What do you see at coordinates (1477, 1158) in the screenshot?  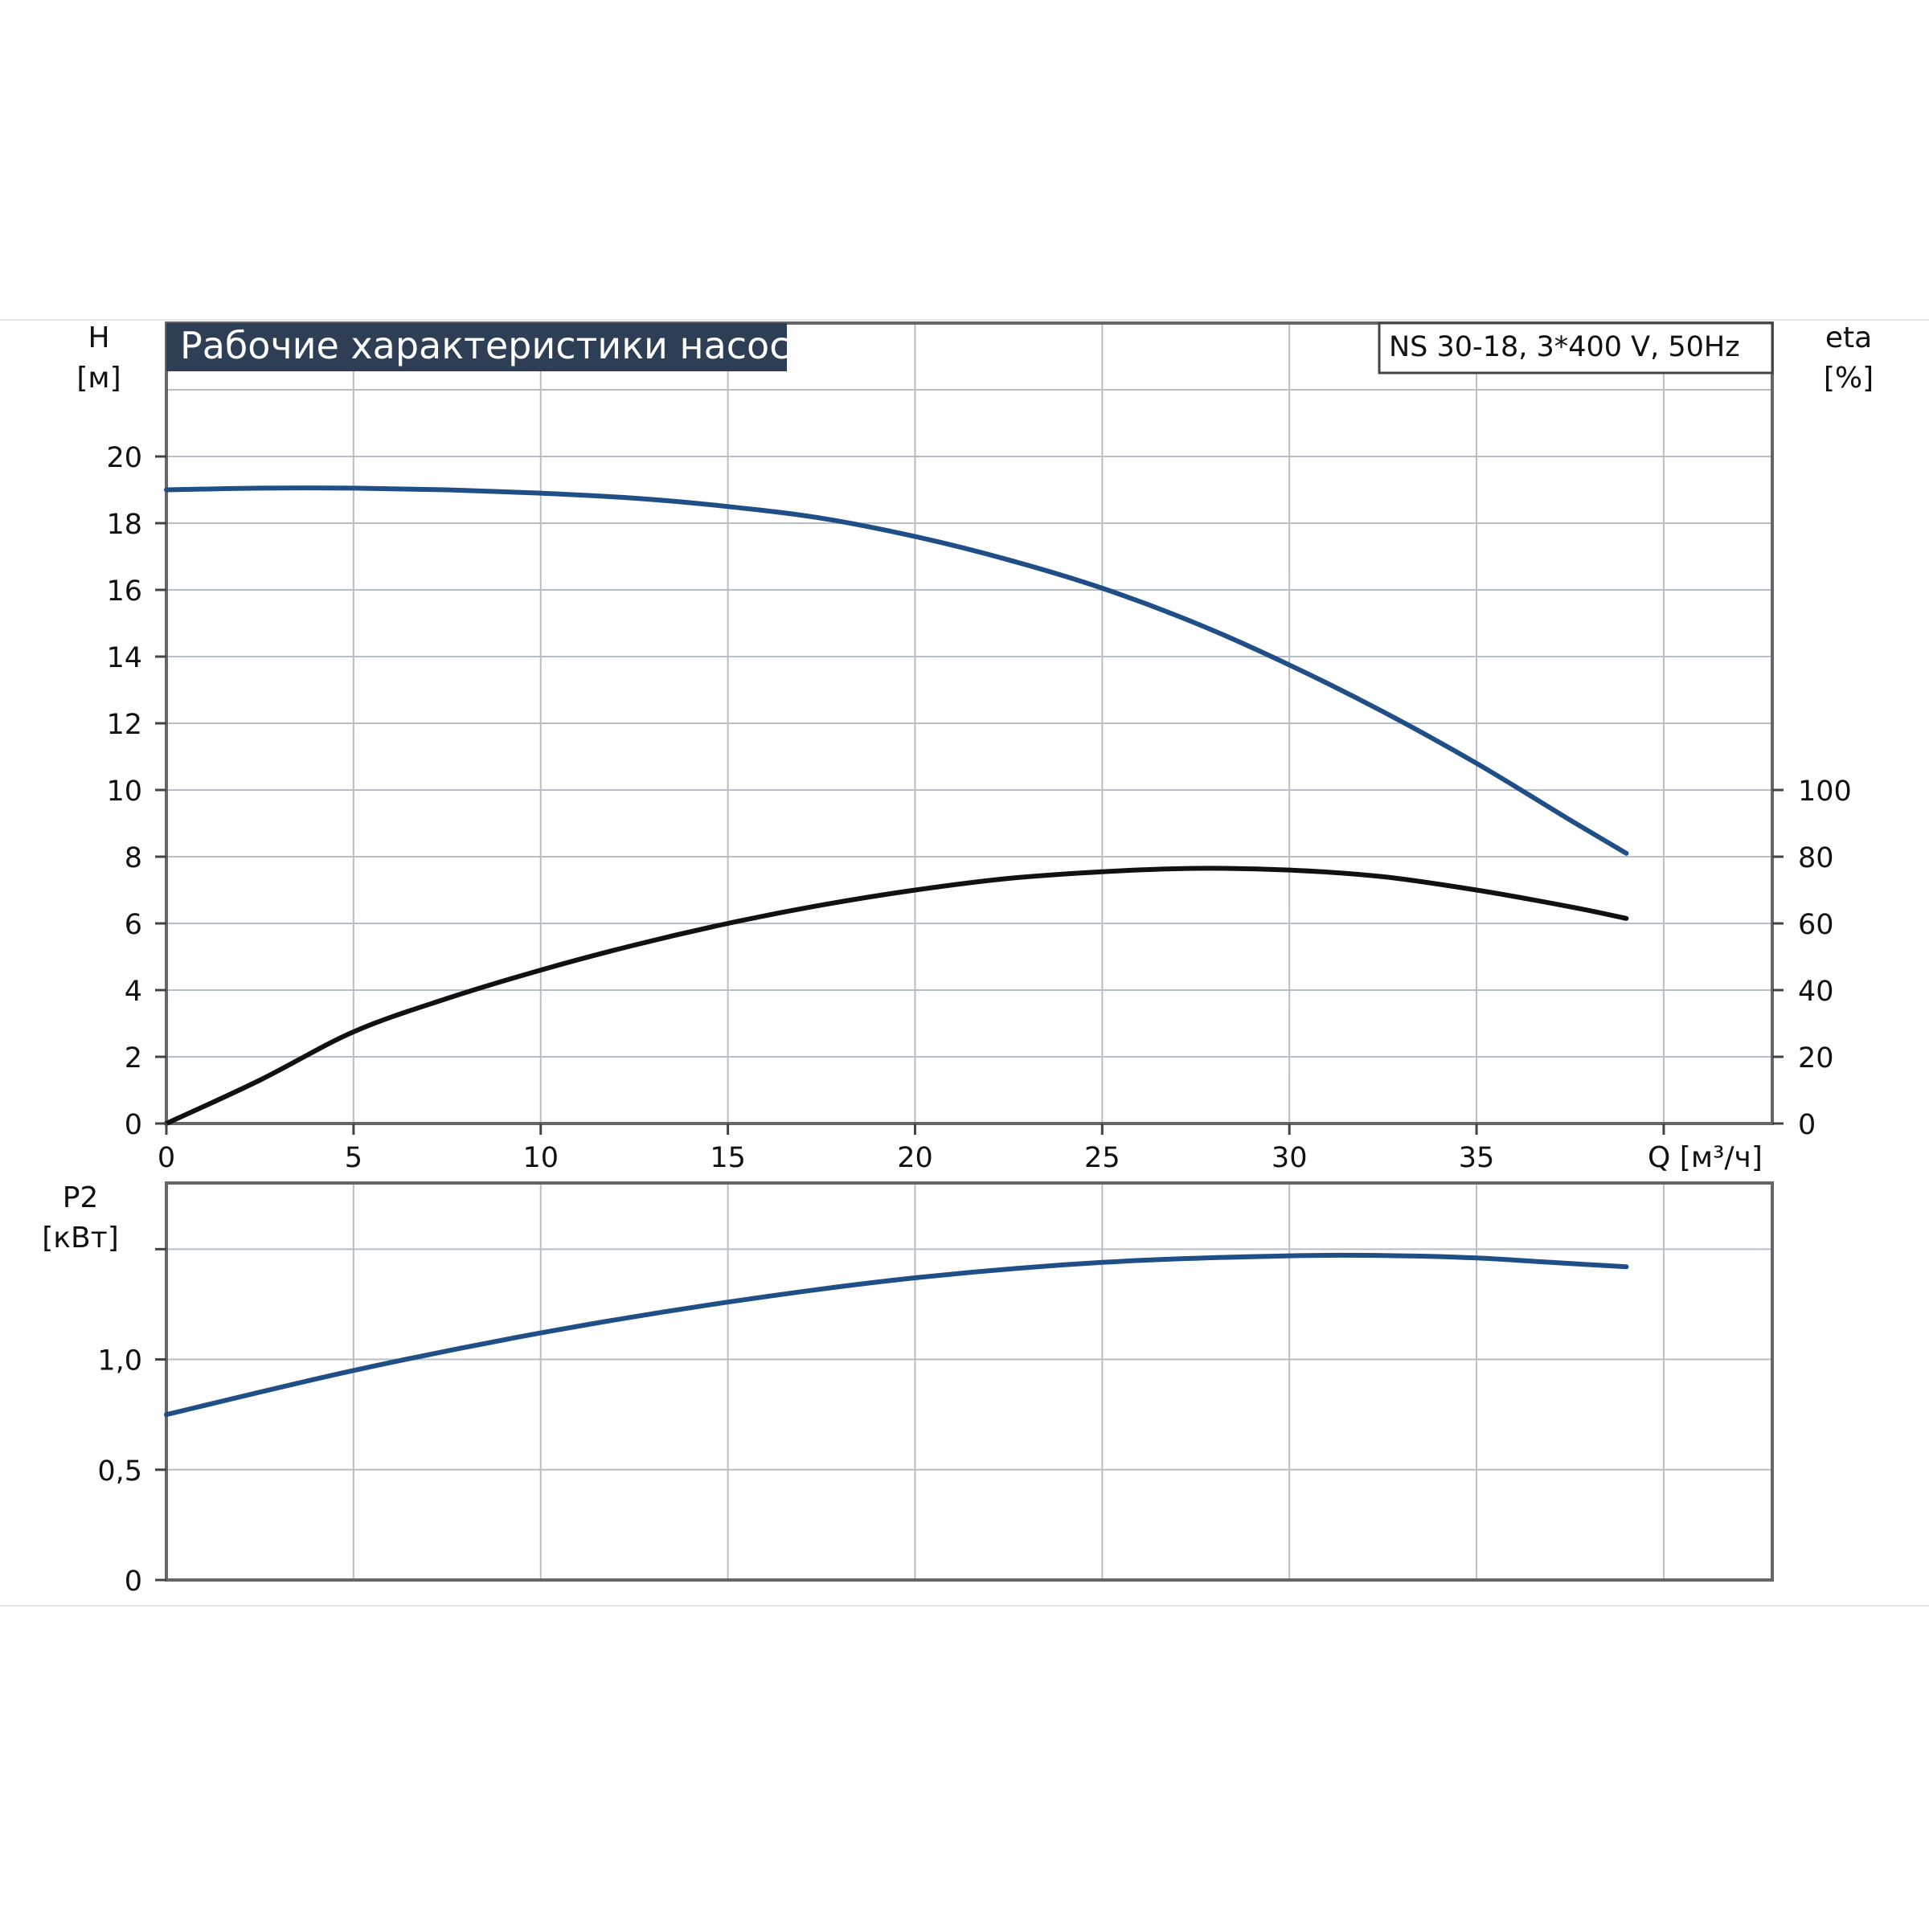 I see `x-tick-label: 35` at bounding box center [1477, 1158].